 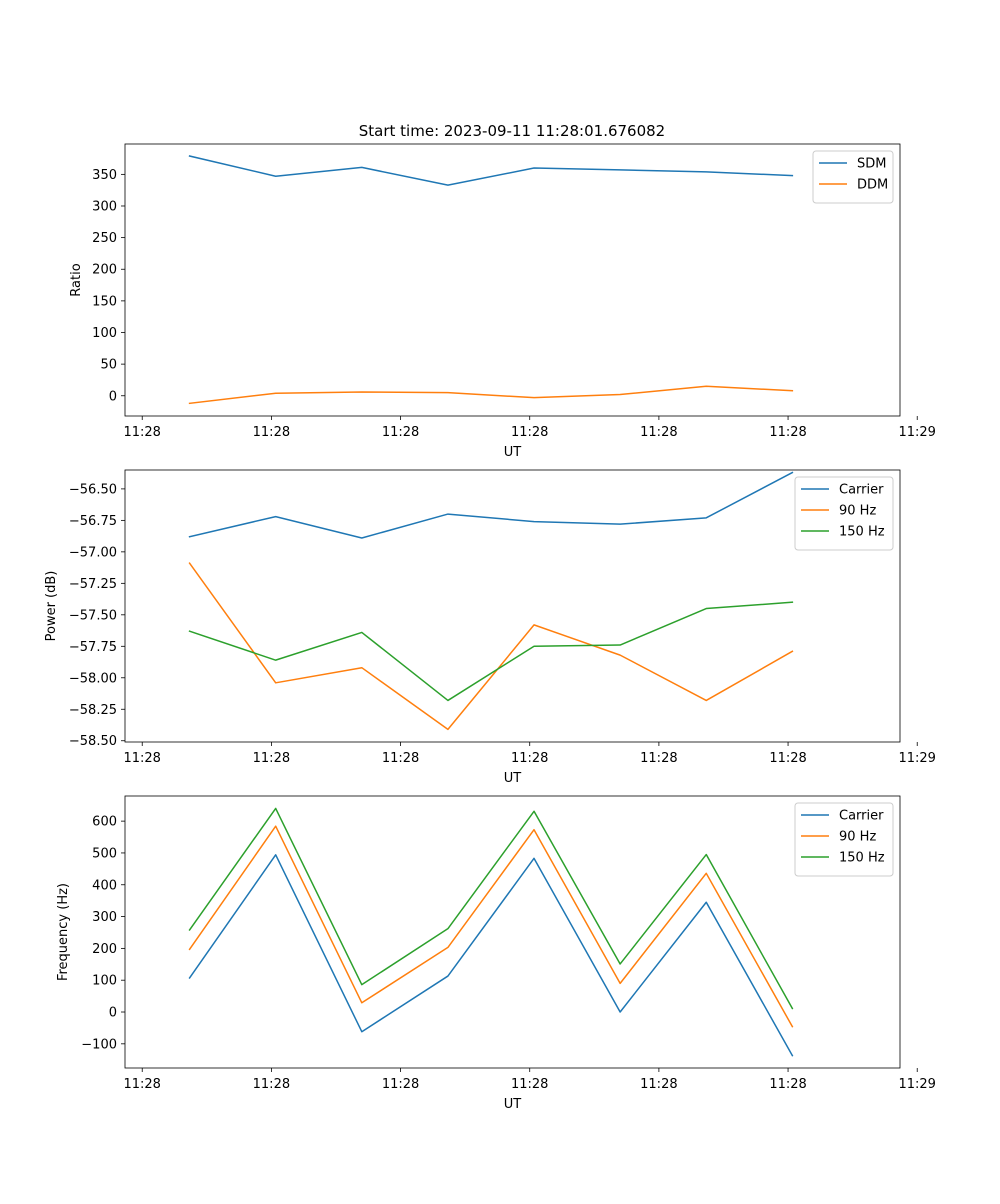 What do you see at coordinates (93, 489) in the screenshot?
I see `y-tick-label: −56.50` at bounding box center [93, 489].